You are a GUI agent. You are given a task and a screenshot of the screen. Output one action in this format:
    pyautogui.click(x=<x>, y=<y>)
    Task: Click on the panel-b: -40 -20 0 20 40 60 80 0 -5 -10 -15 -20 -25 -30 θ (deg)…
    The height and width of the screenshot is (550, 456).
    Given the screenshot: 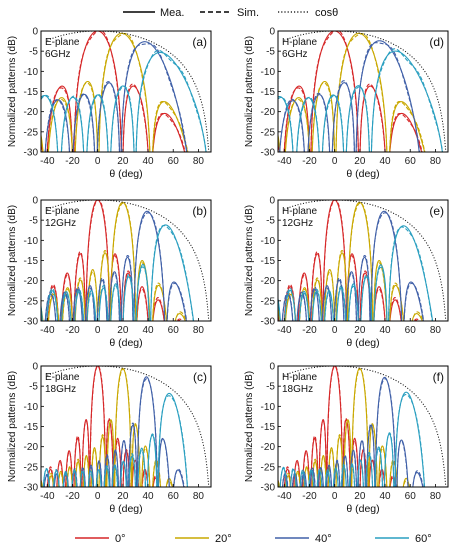 What is the action you would take?
    pyautogui.click(x=109, y=272)
    